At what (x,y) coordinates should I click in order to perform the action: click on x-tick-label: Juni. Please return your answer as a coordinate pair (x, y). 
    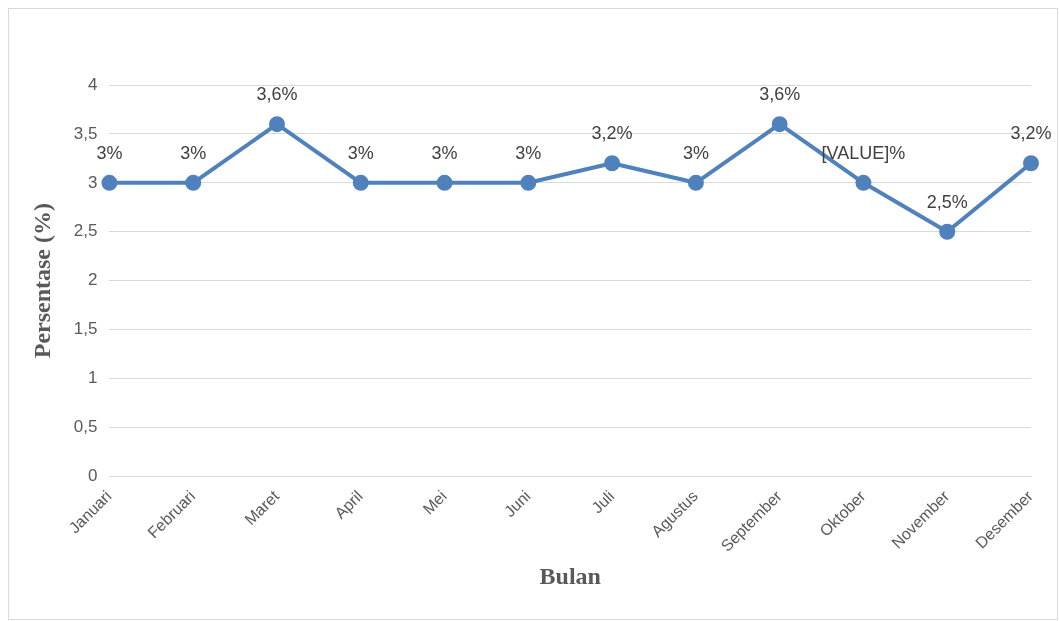
    Looking at the image, I should click on (517, 504).